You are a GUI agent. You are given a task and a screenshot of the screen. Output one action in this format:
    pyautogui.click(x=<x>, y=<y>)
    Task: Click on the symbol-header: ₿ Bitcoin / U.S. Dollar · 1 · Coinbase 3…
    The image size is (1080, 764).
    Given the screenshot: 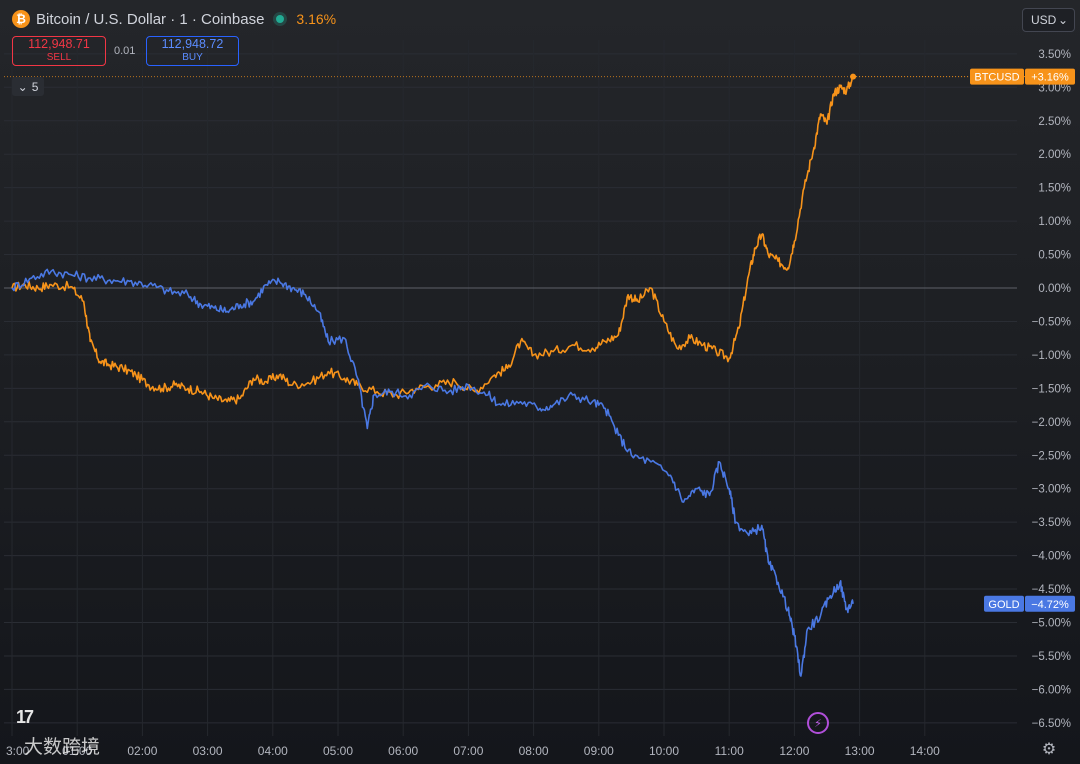 What is the action you would take?
    pyautogui.click(x=174, y=19)
    